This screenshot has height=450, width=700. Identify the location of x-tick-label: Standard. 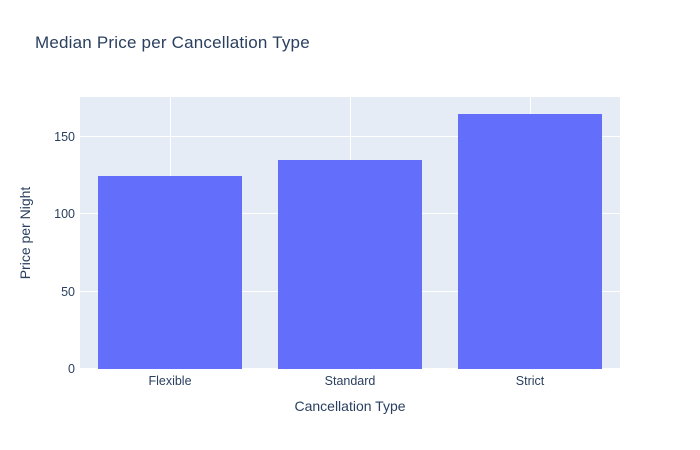
(350, 381).